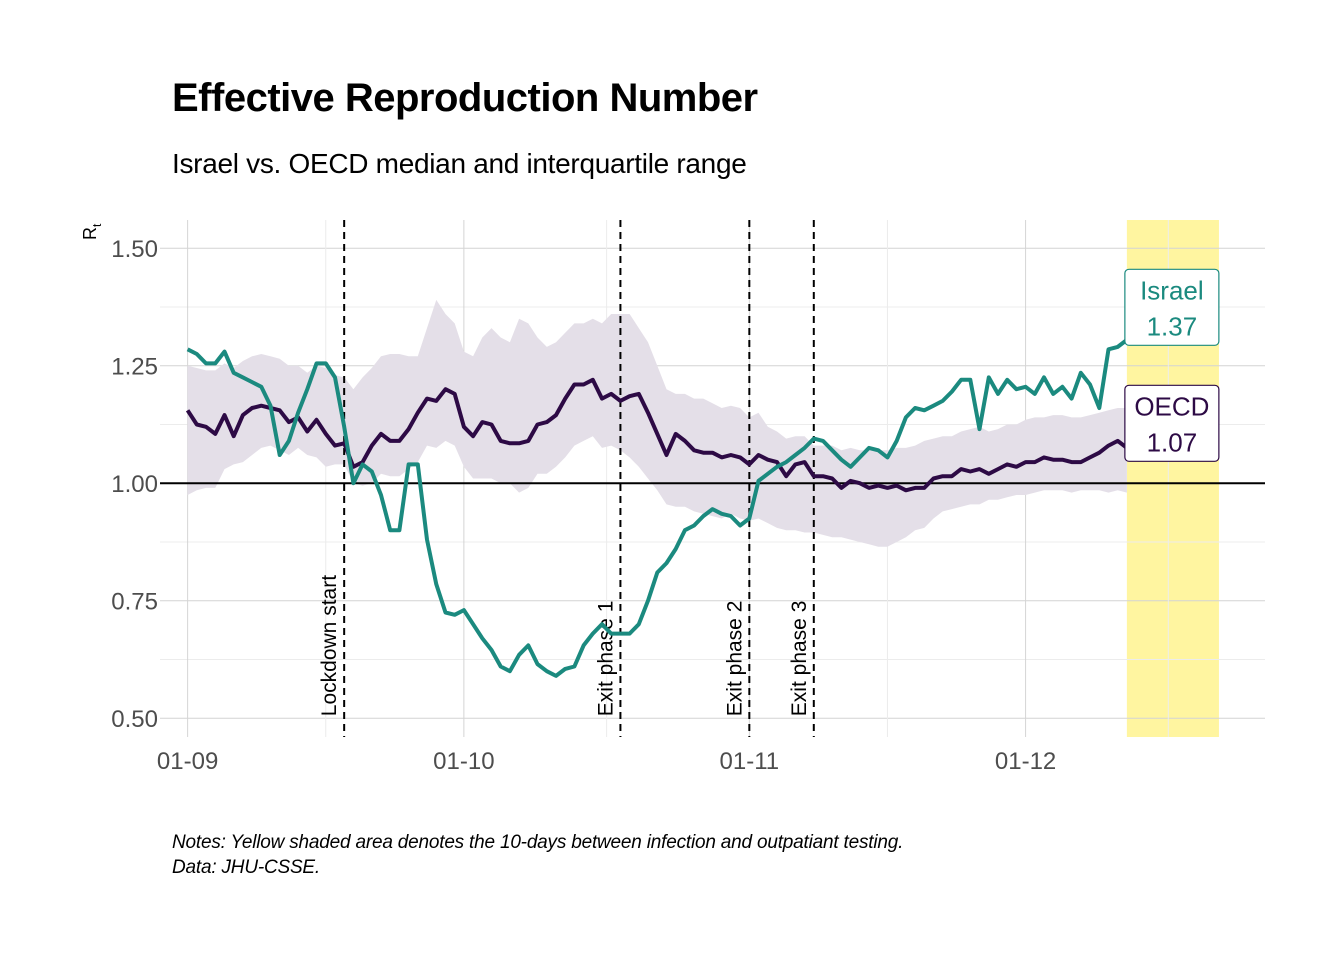 This screenshot has width=1344, height=960. What do you see at coordinates (1025, 761) in the screenshot?
I see `x-tick-label: 01-12` at bounding box center [1025, 761].